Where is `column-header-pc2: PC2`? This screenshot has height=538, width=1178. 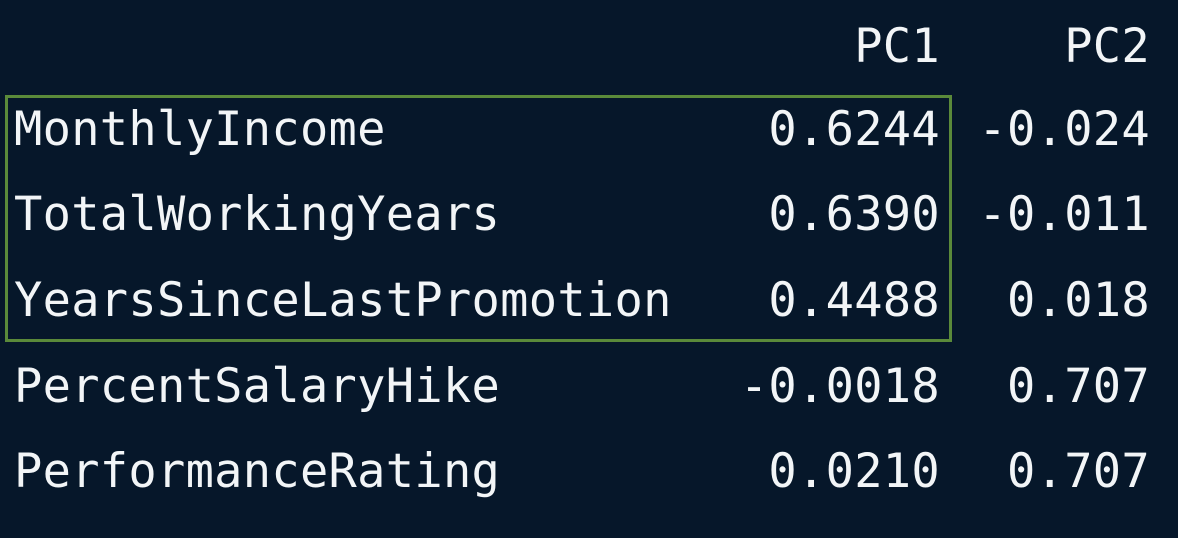
column-header-pc2: PC2 is located at coordinates (1107, 46).